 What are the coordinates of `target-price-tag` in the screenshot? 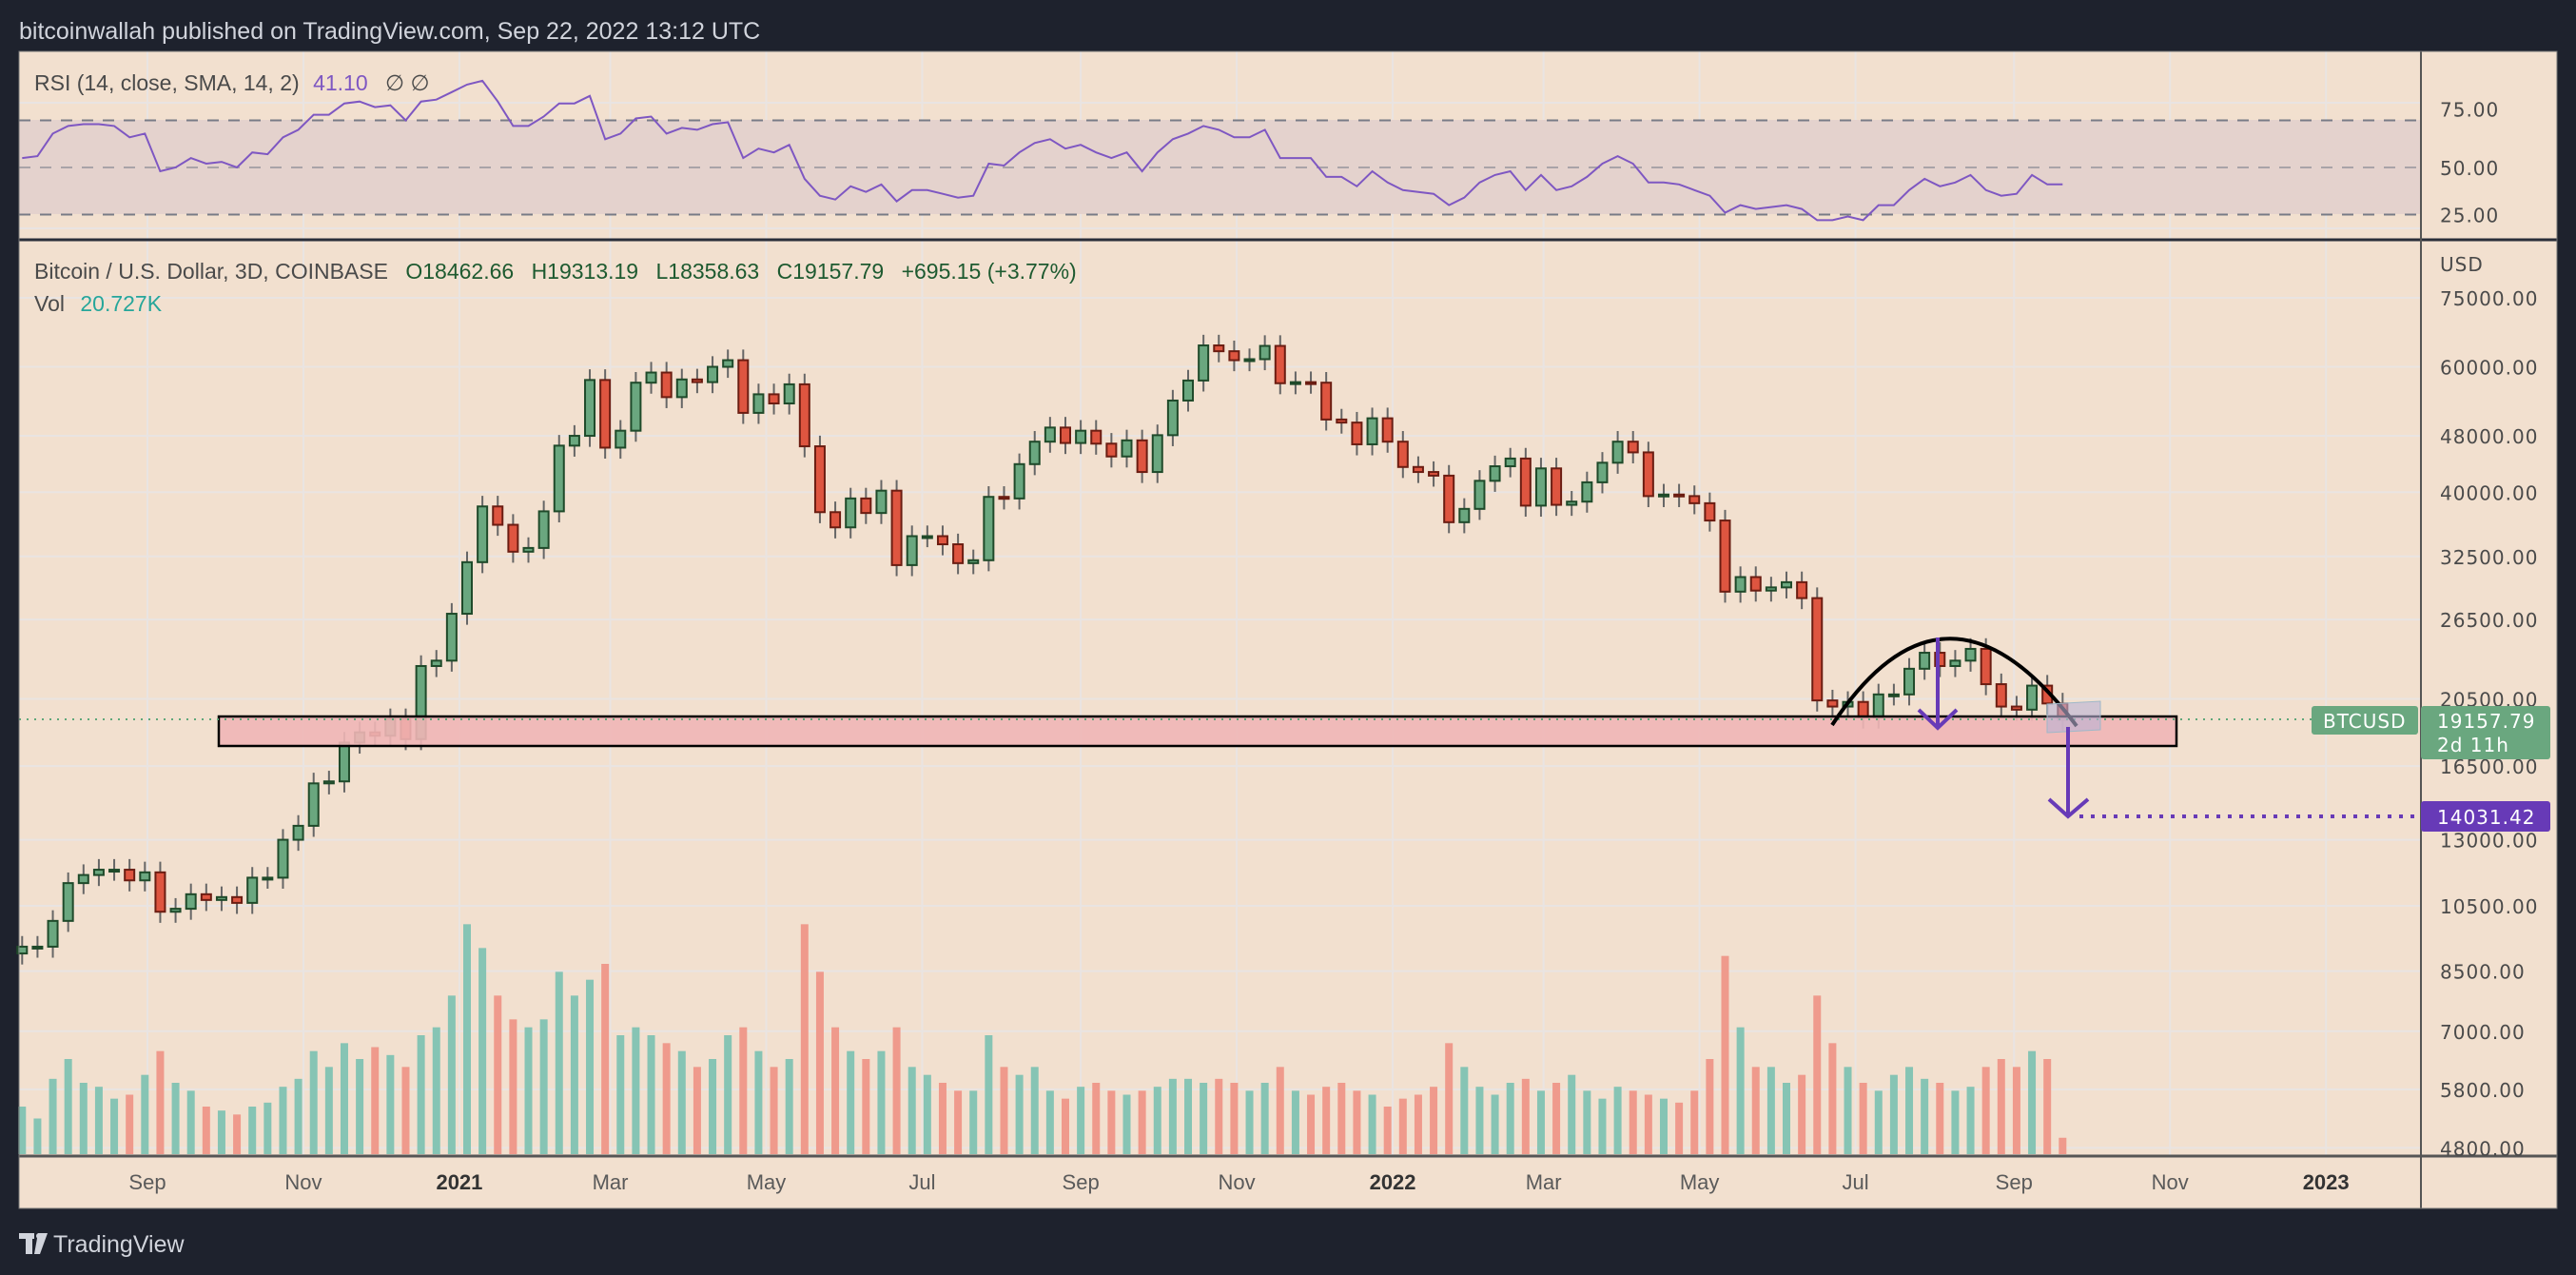 It's located at (2485, 816).